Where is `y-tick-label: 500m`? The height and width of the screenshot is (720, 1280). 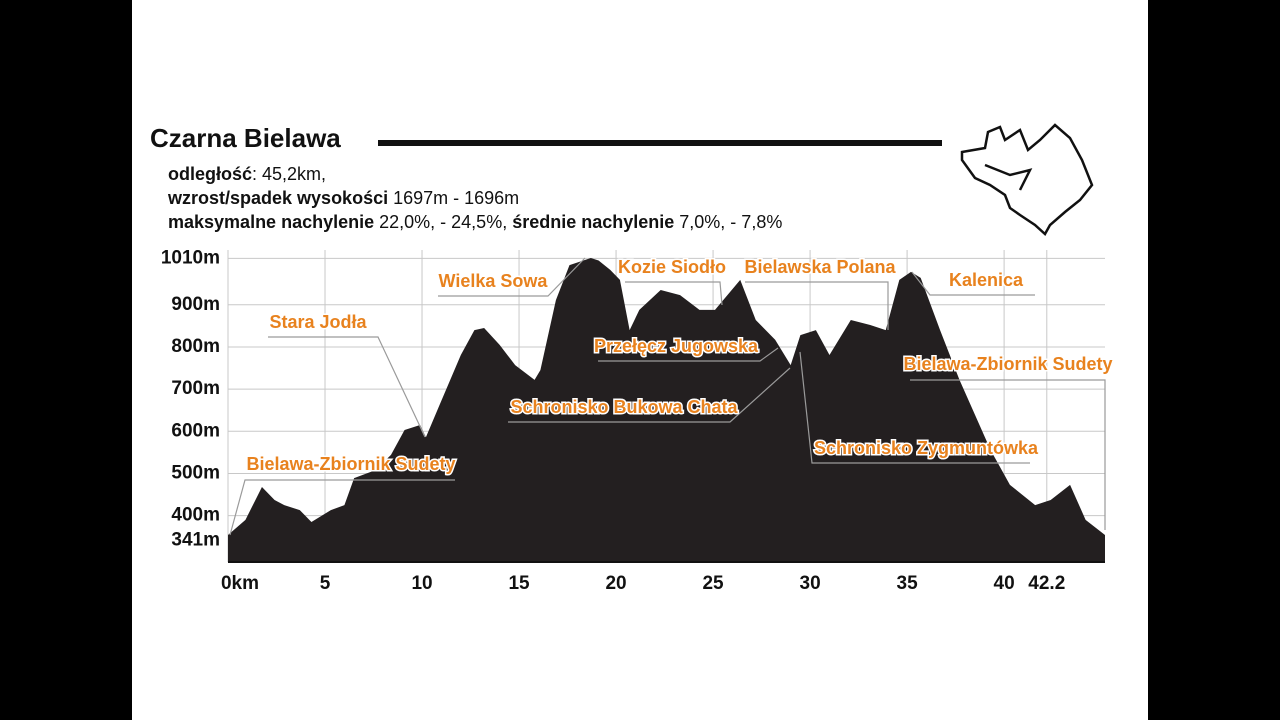 y-tick-label: 500m is located at coordinates (195, 472).